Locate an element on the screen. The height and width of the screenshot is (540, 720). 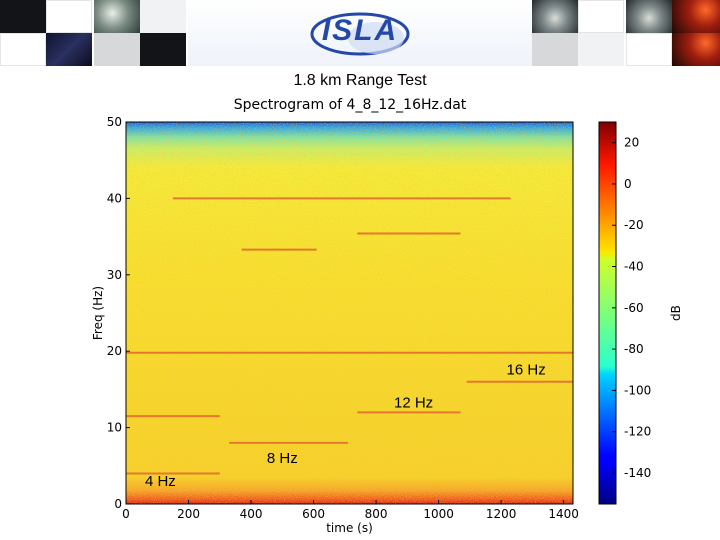
banner-tile-eruption is located at coordinates (696, 49).